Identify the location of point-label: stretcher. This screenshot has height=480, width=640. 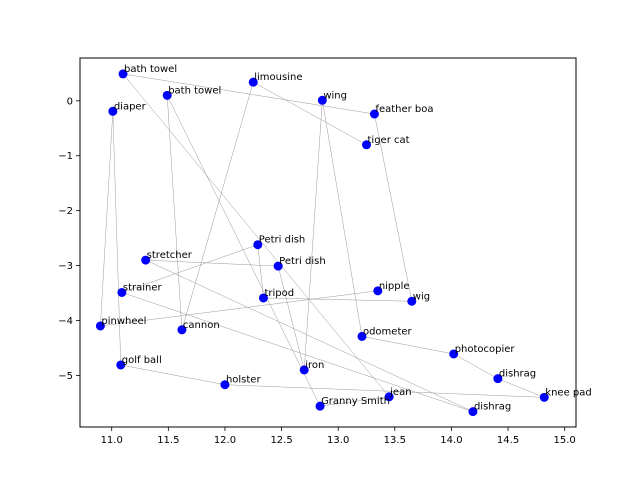
(170, 255).